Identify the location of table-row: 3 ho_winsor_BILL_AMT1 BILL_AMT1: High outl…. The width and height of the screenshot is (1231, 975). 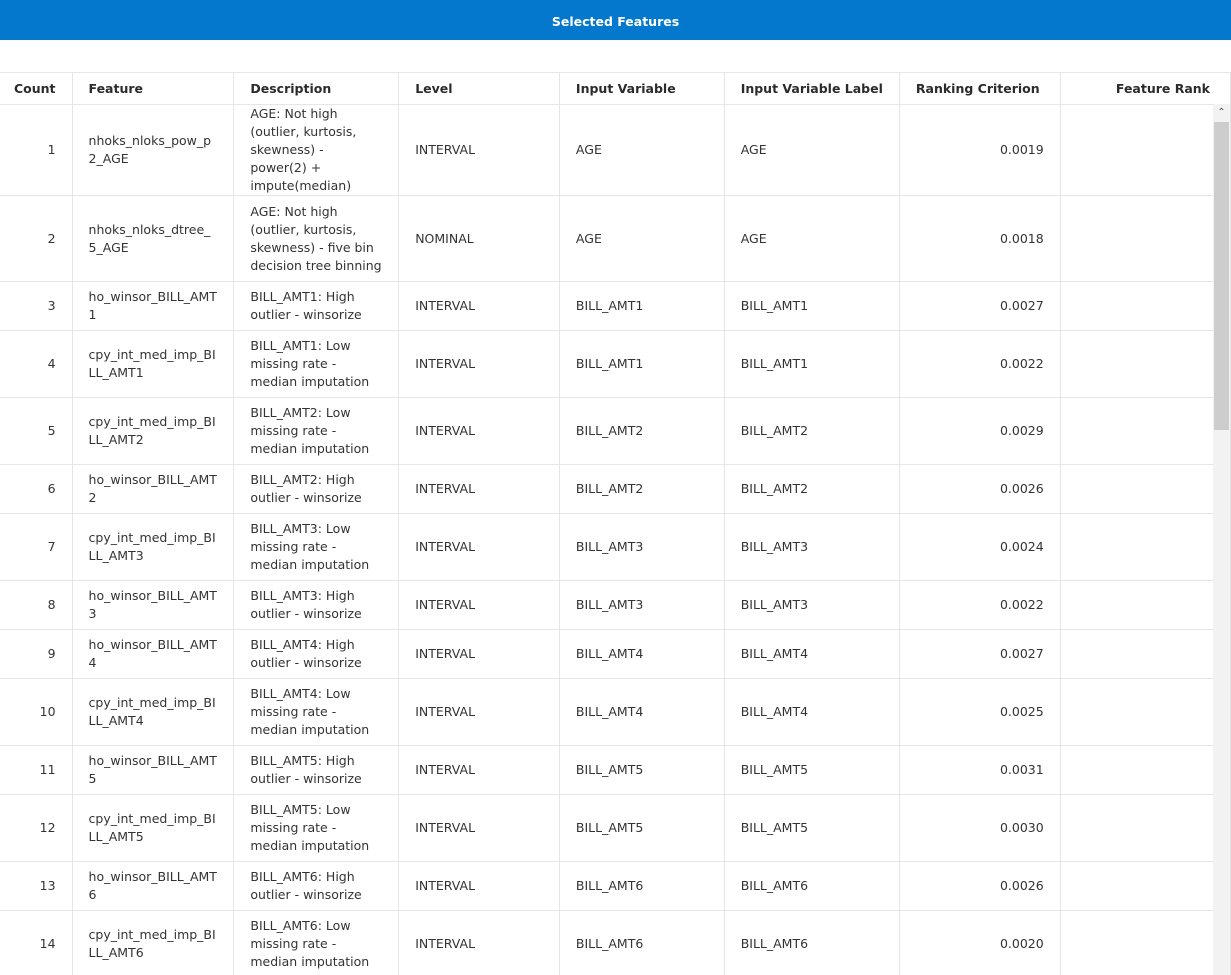
(615, 306).